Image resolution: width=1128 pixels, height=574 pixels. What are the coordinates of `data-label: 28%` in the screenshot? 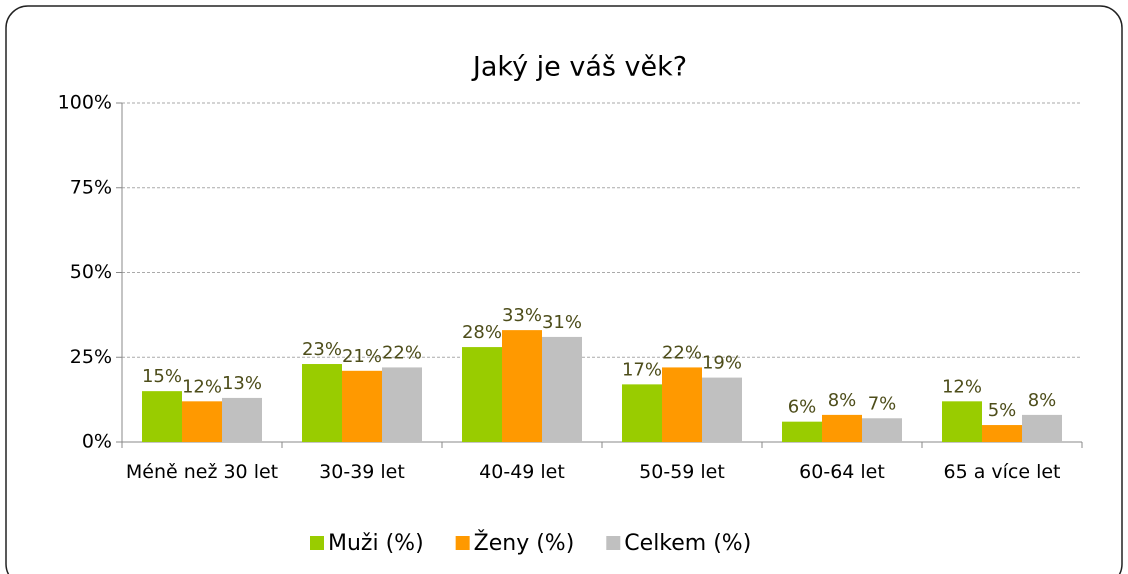 It's located at (482, 332).